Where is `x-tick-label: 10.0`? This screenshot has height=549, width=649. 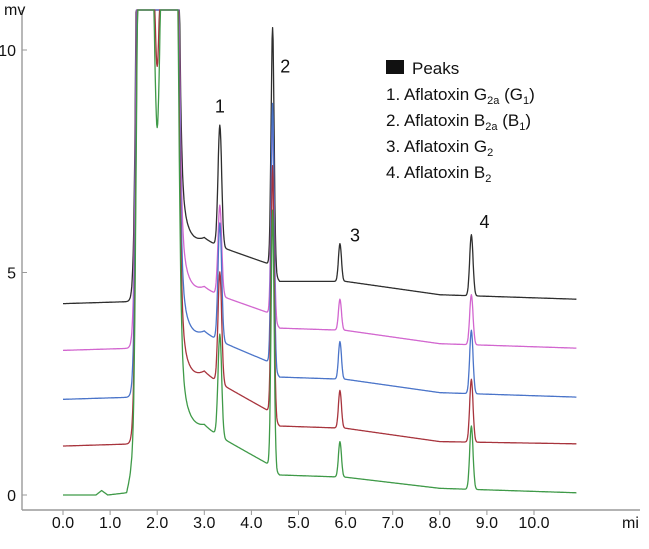 x-tick-label: 10.0 is located at coordinates (533, 523).